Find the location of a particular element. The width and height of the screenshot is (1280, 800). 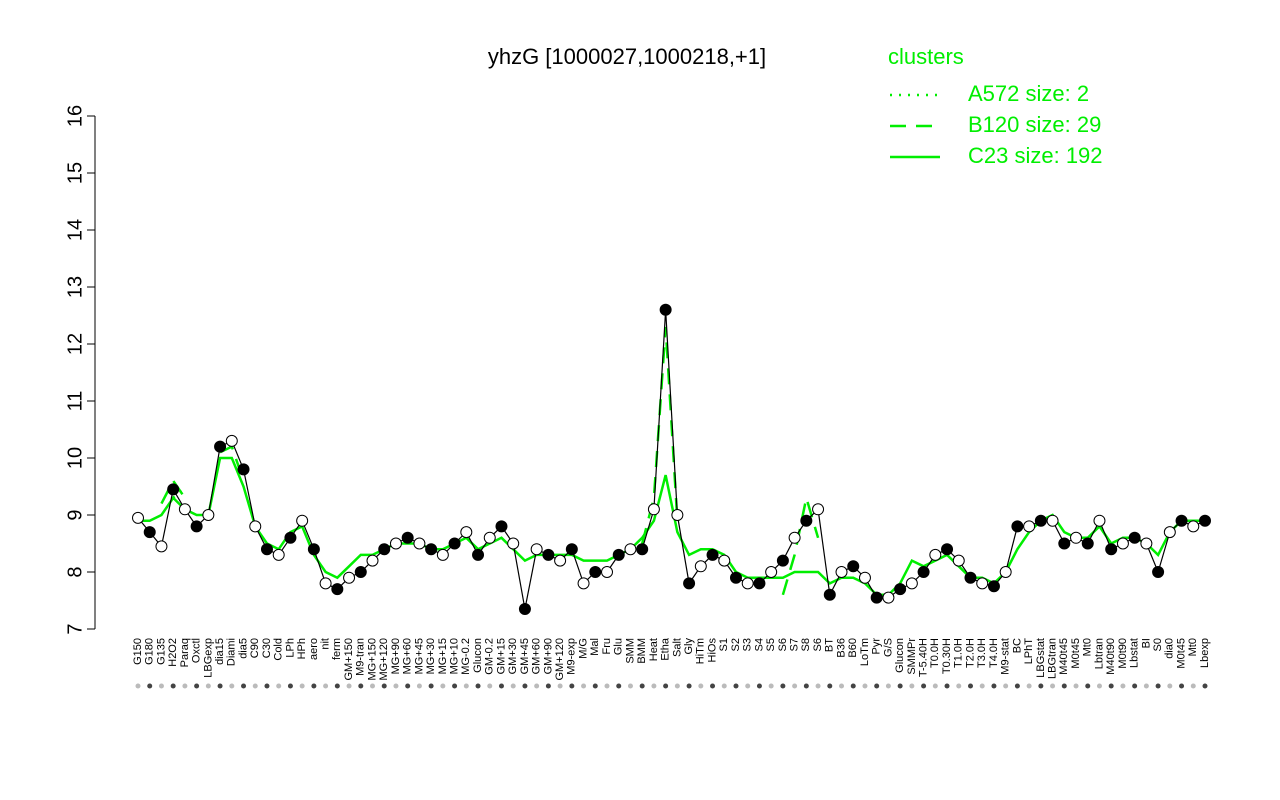

x-tick-label: MG+45 is located at coordinates (419, 656).